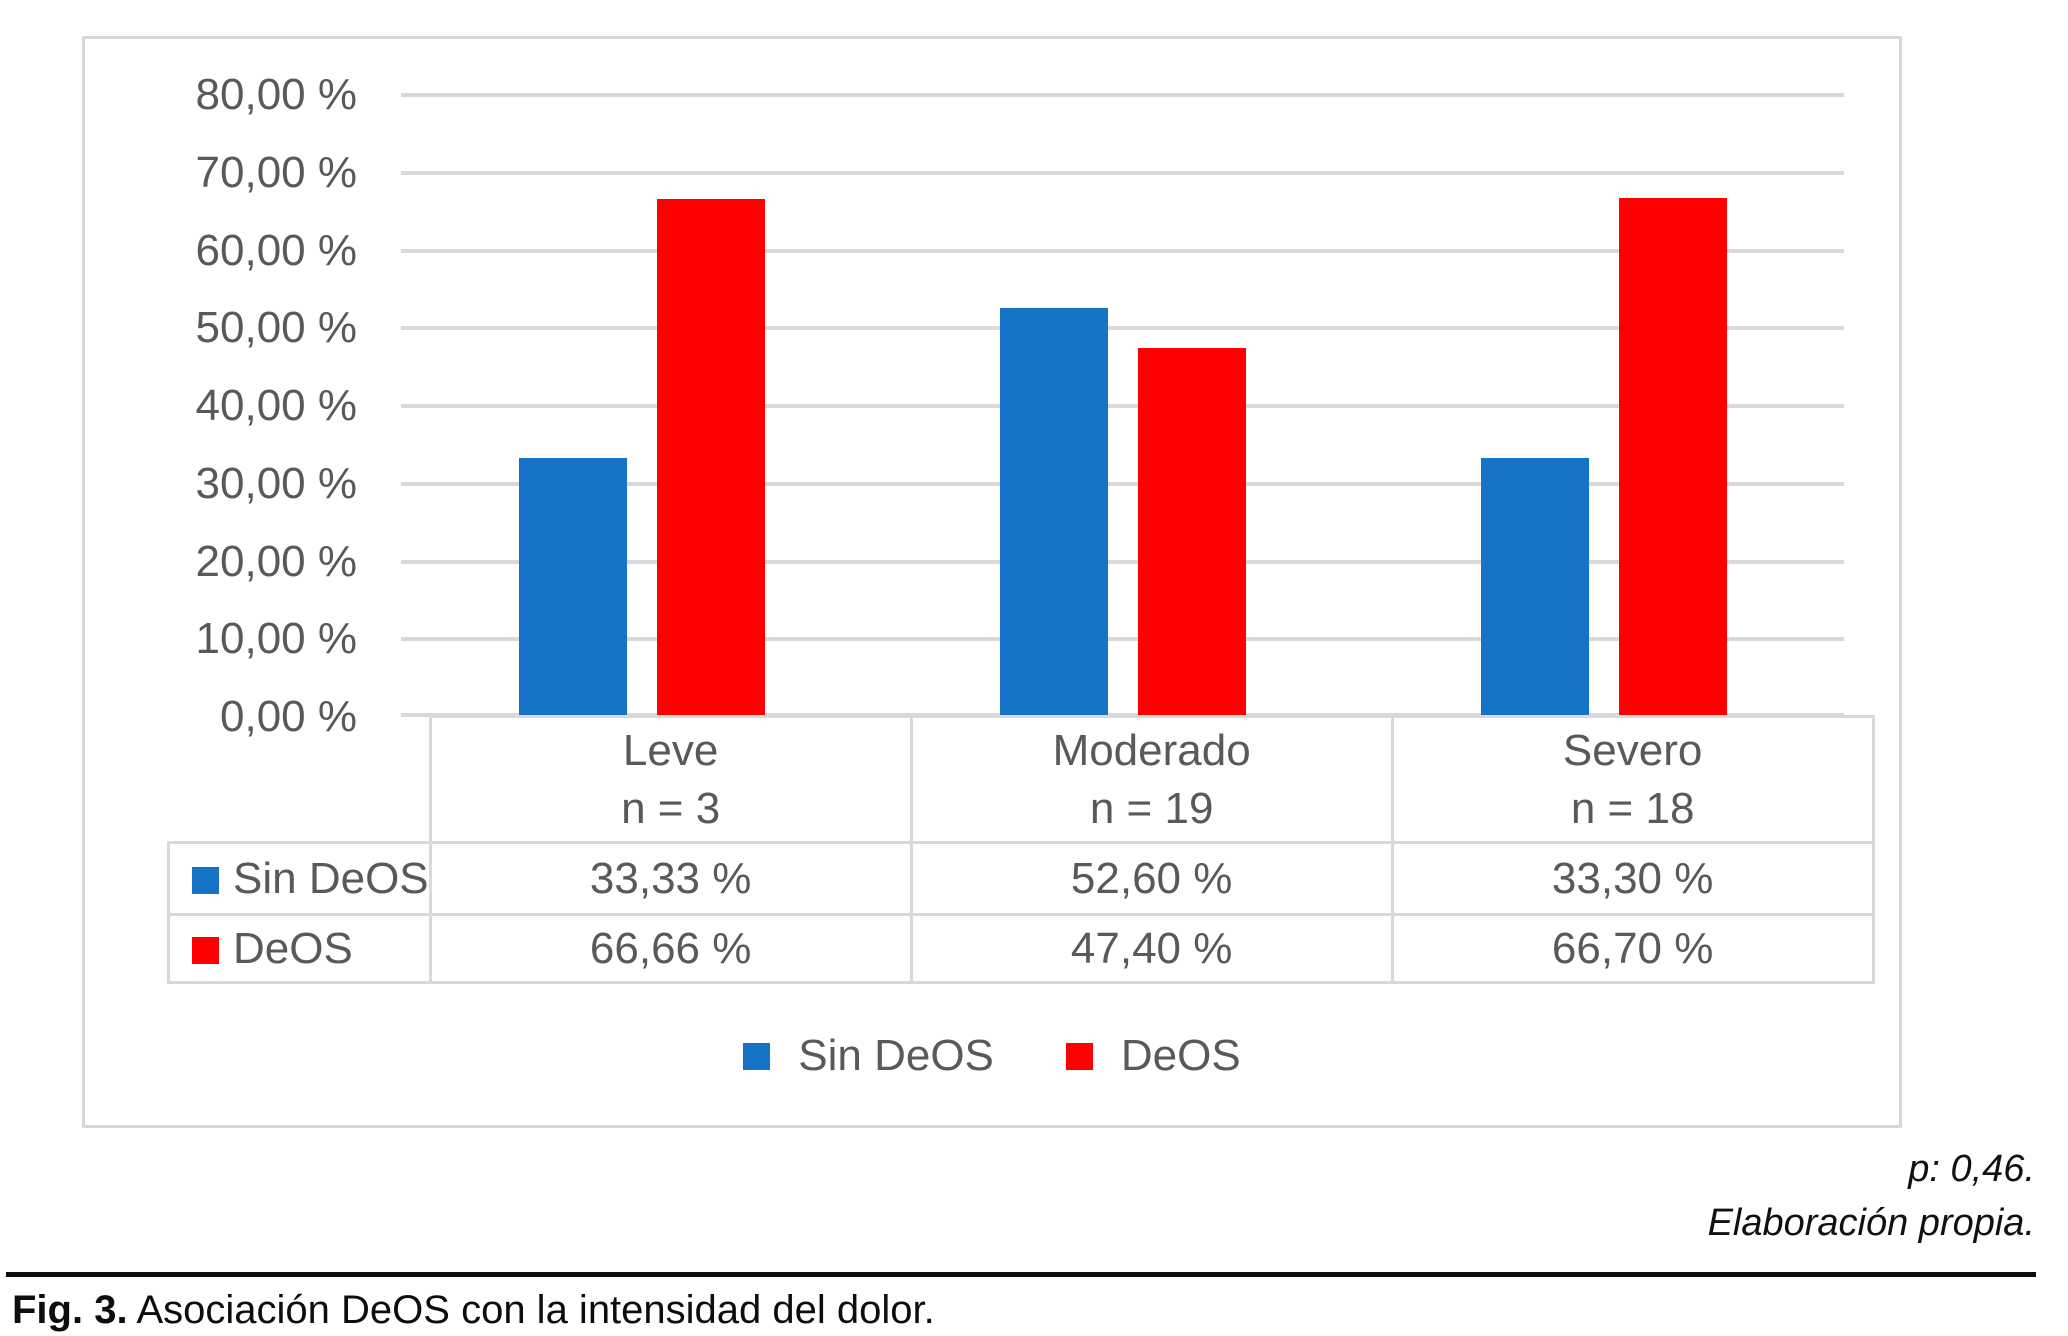 The height and width of the screenshot is (1336, 2068). I want to click on legend: Sin DeOS DeOS, so click(992, 1056).